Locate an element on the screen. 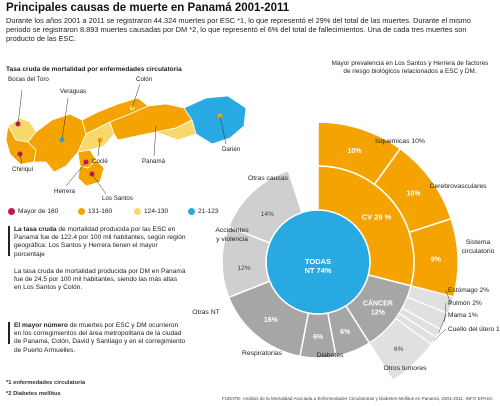 The image size is (500, 406). legend-item-1: 131-160 is located at coordinates (95, 211).